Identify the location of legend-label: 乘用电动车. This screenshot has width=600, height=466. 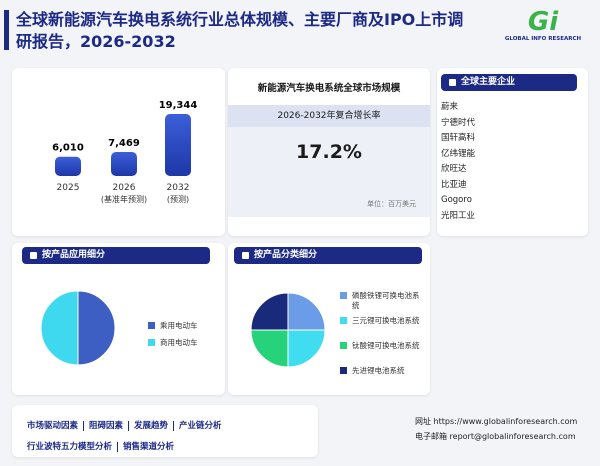
(179, 325).